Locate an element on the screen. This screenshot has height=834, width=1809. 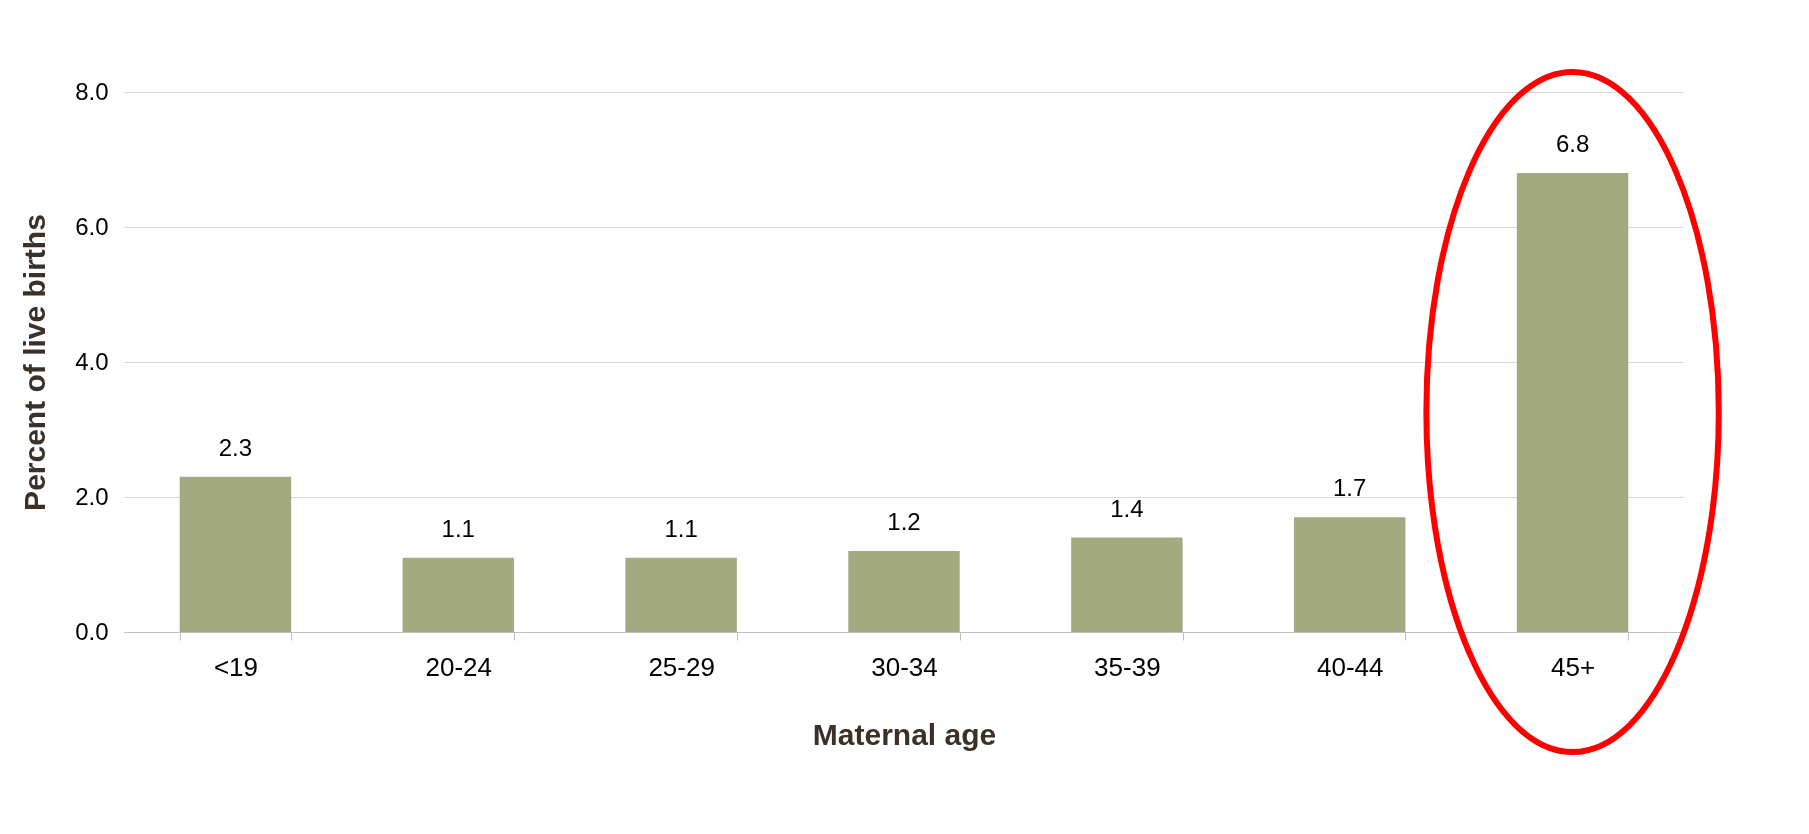
y-axis-title: Percent of live births is located at coordinates (35, 362).